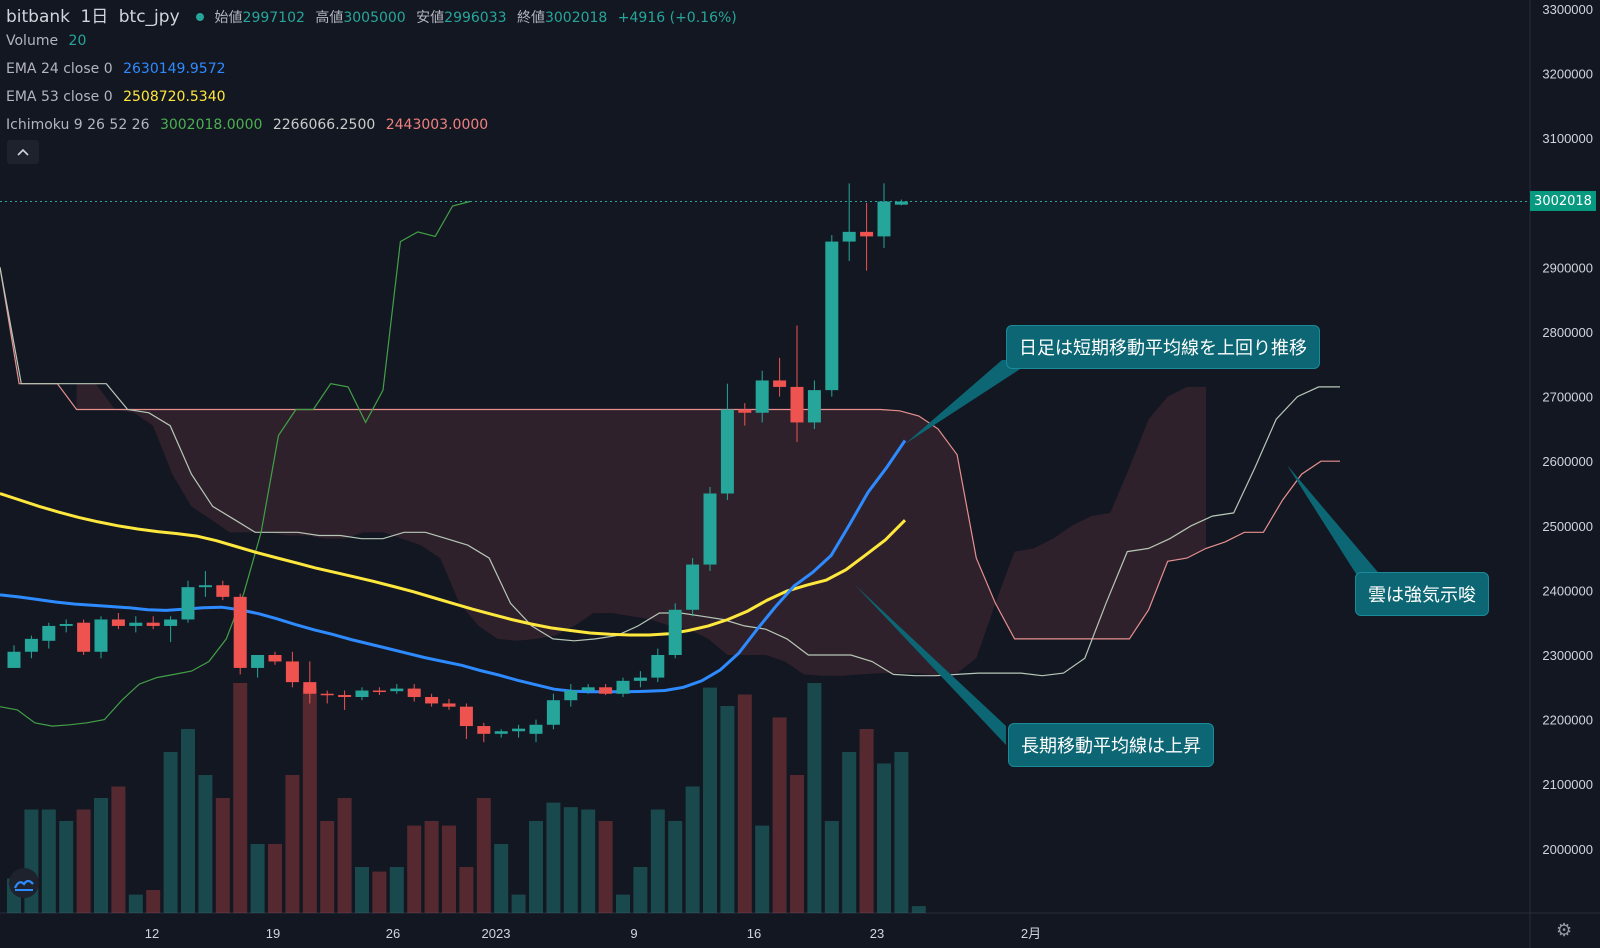 The width and height of the screenshot is (1600, 948). What do you see at coordinates (877, 933) in the screenshot?
I see `x-tick-label: 23` at bounding box center [877, 933].